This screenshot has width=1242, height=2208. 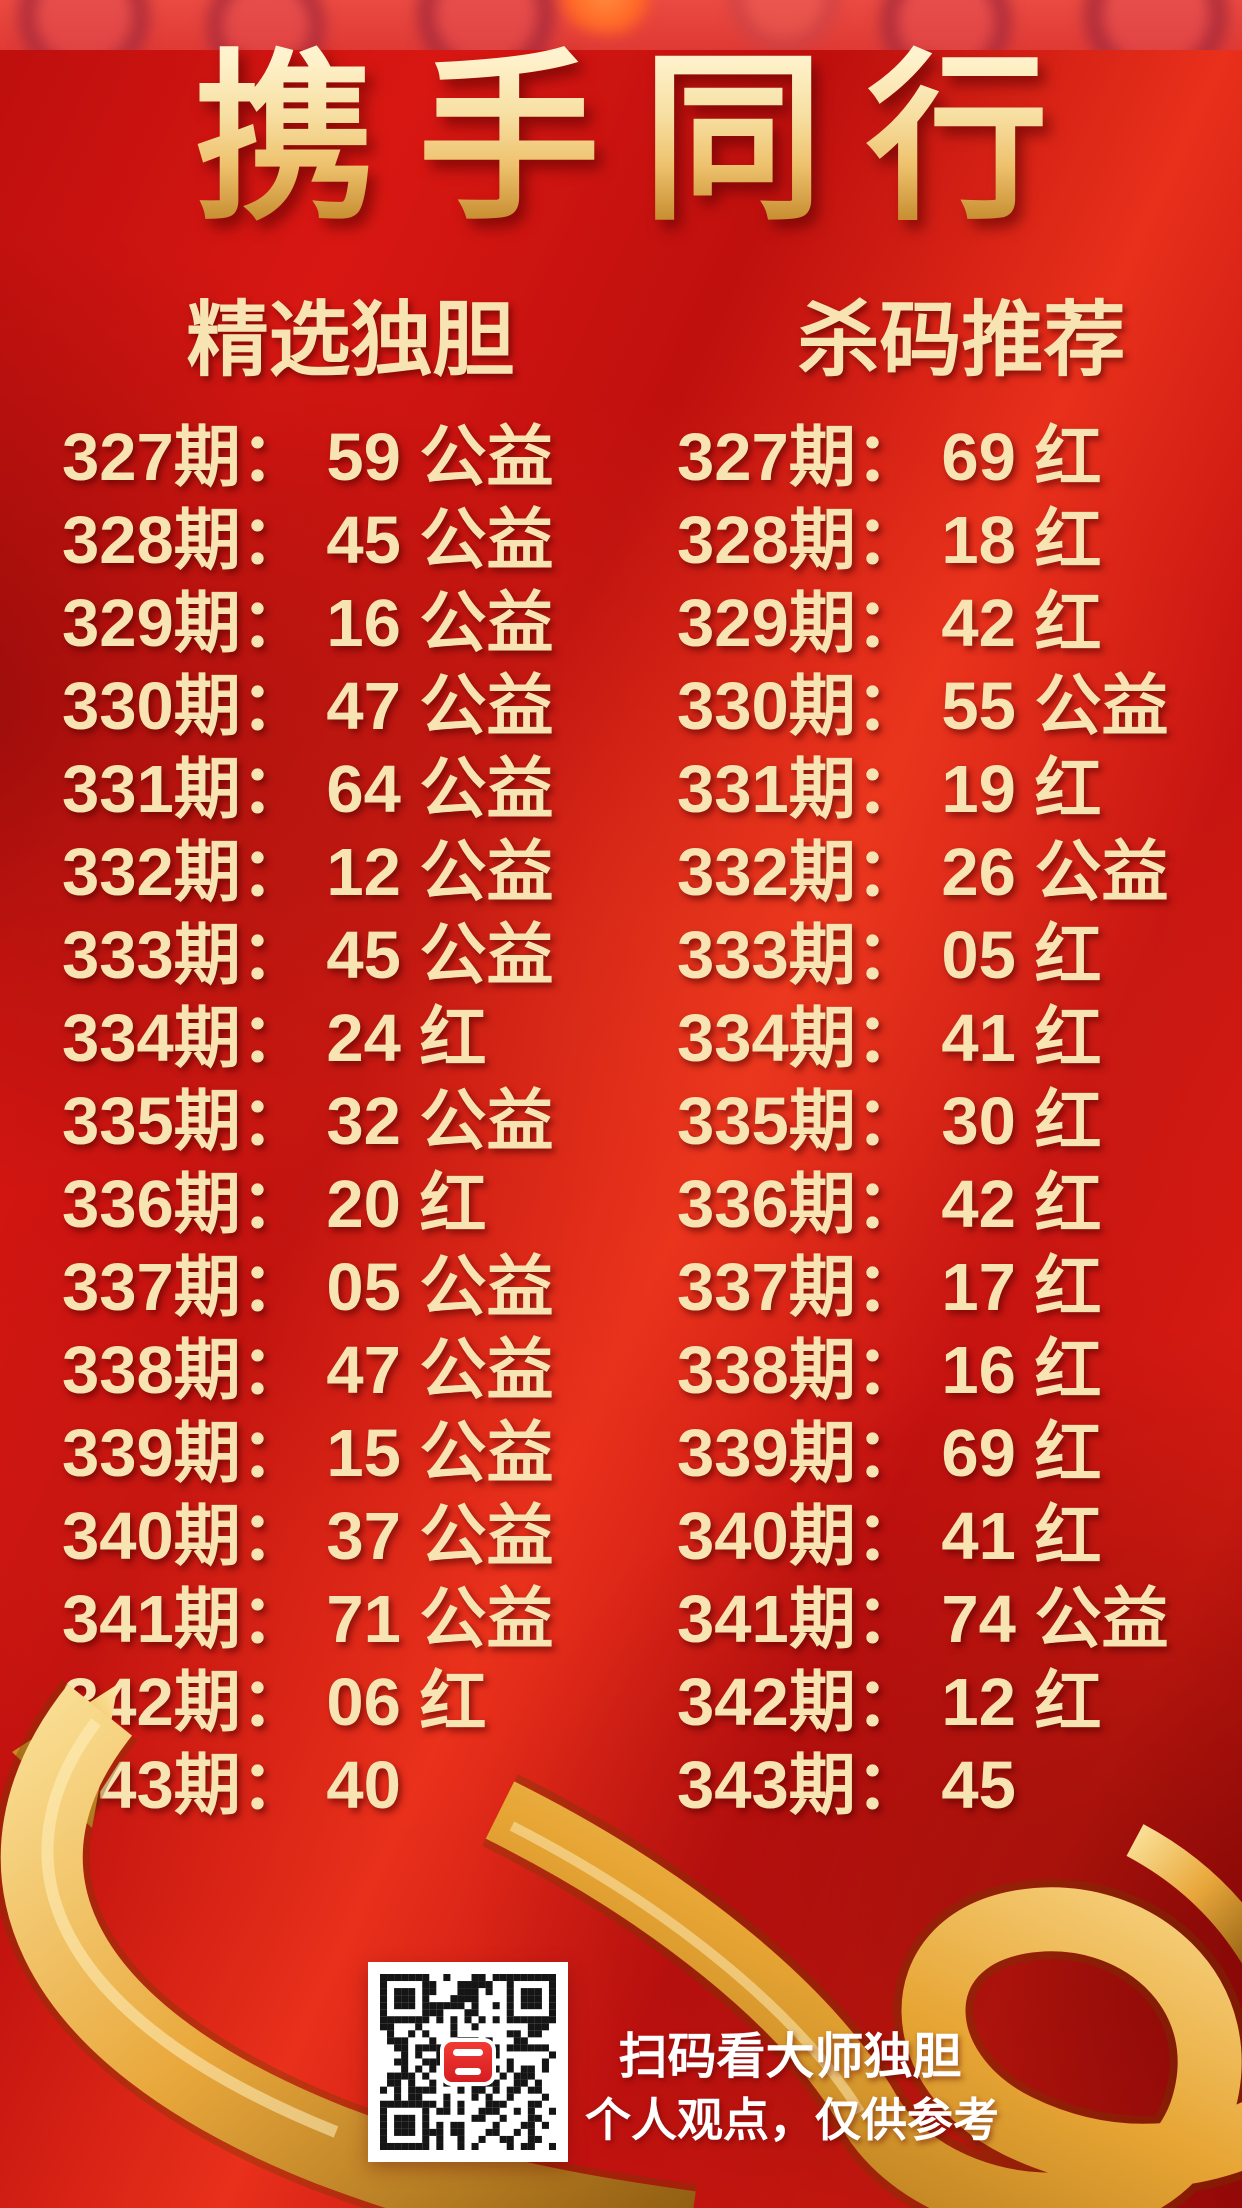 What do you see at coordinates (846, 1785) in the screenshot?
I see `pick-row: 343期： 45` at bounding box center [846, 1785].